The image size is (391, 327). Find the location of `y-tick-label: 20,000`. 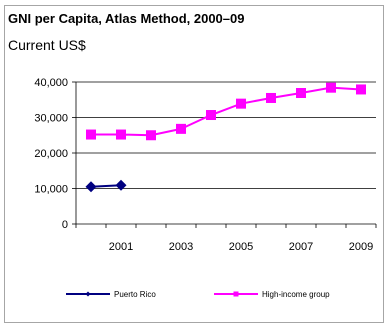

y-tick-label: 20,000 is located at coordinates (51, 154).